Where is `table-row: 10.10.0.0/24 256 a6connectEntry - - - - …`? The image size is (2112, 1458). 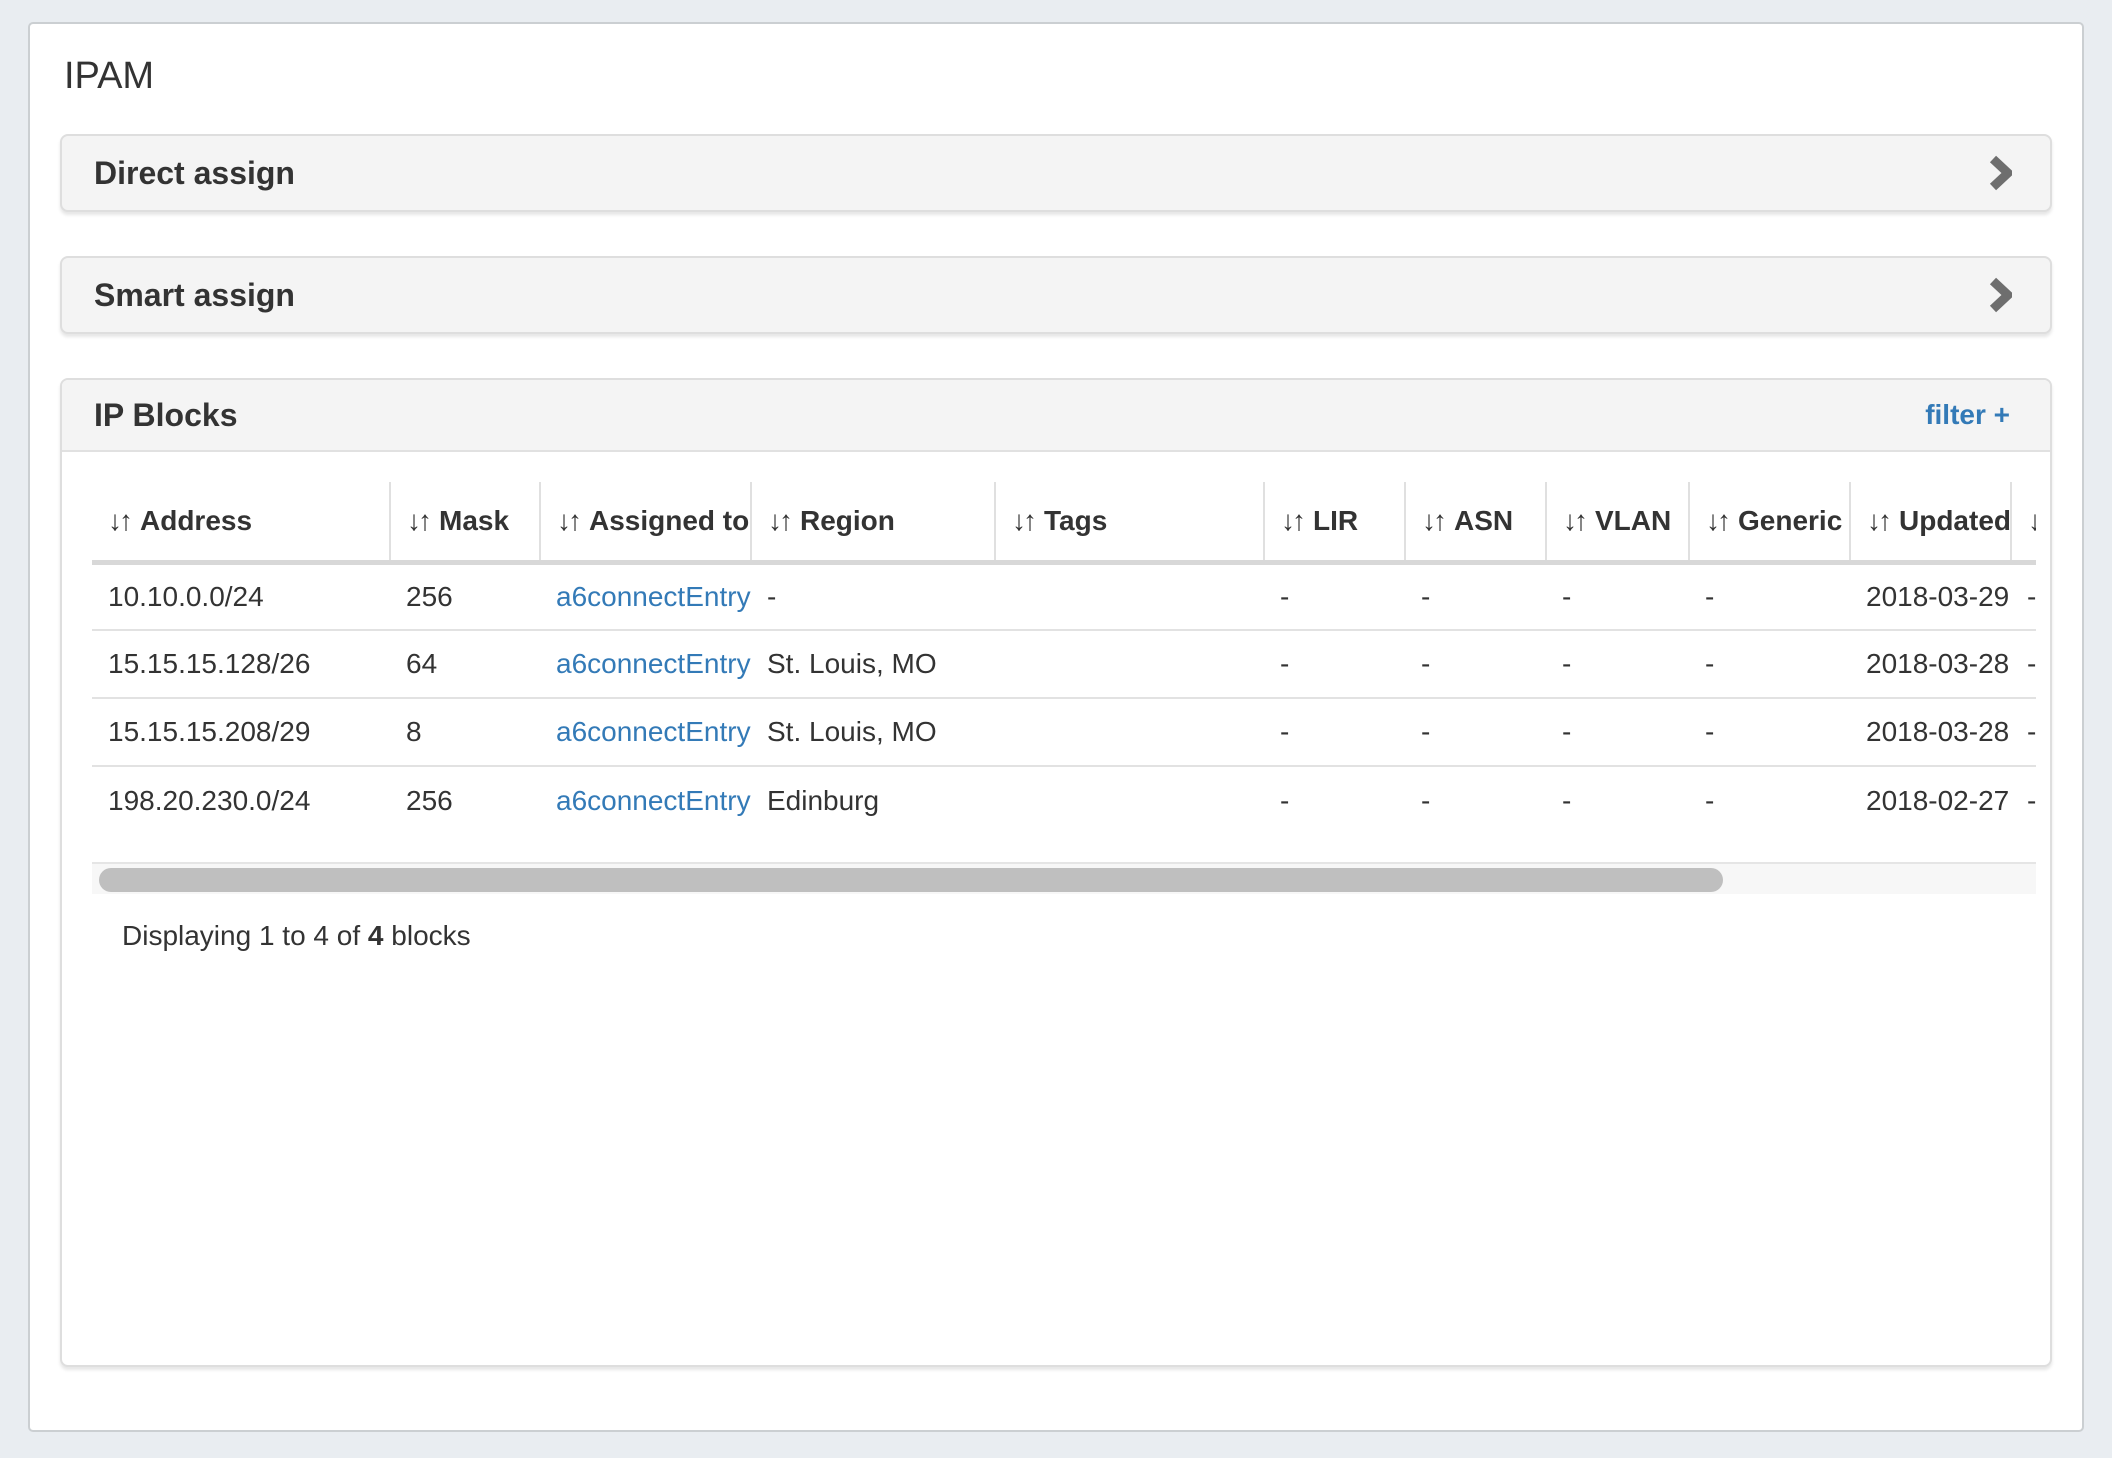 table-row: 10.10.0.0/24 256 a6connectEntry - - - - … is located at coordinates (1064, 596).